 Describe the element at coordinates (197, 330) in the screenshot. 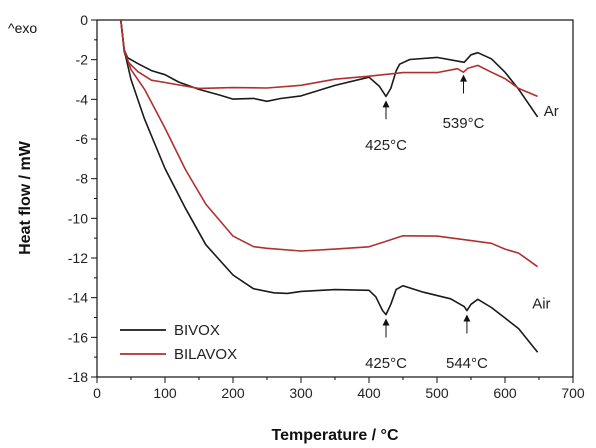

I see `legend-label: BIVOX` at that location.